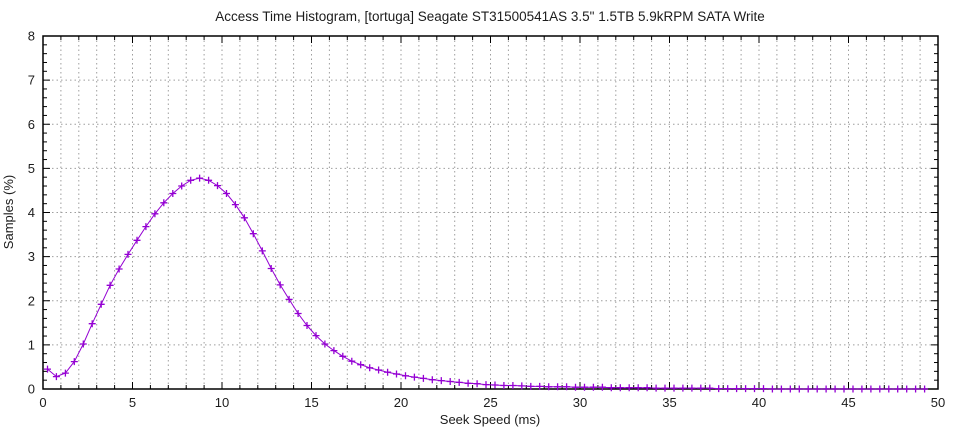 Image resolution: width=960 pixels, height=432 pixels. I want to click on x-tick-label: 0, so click(42, 402).